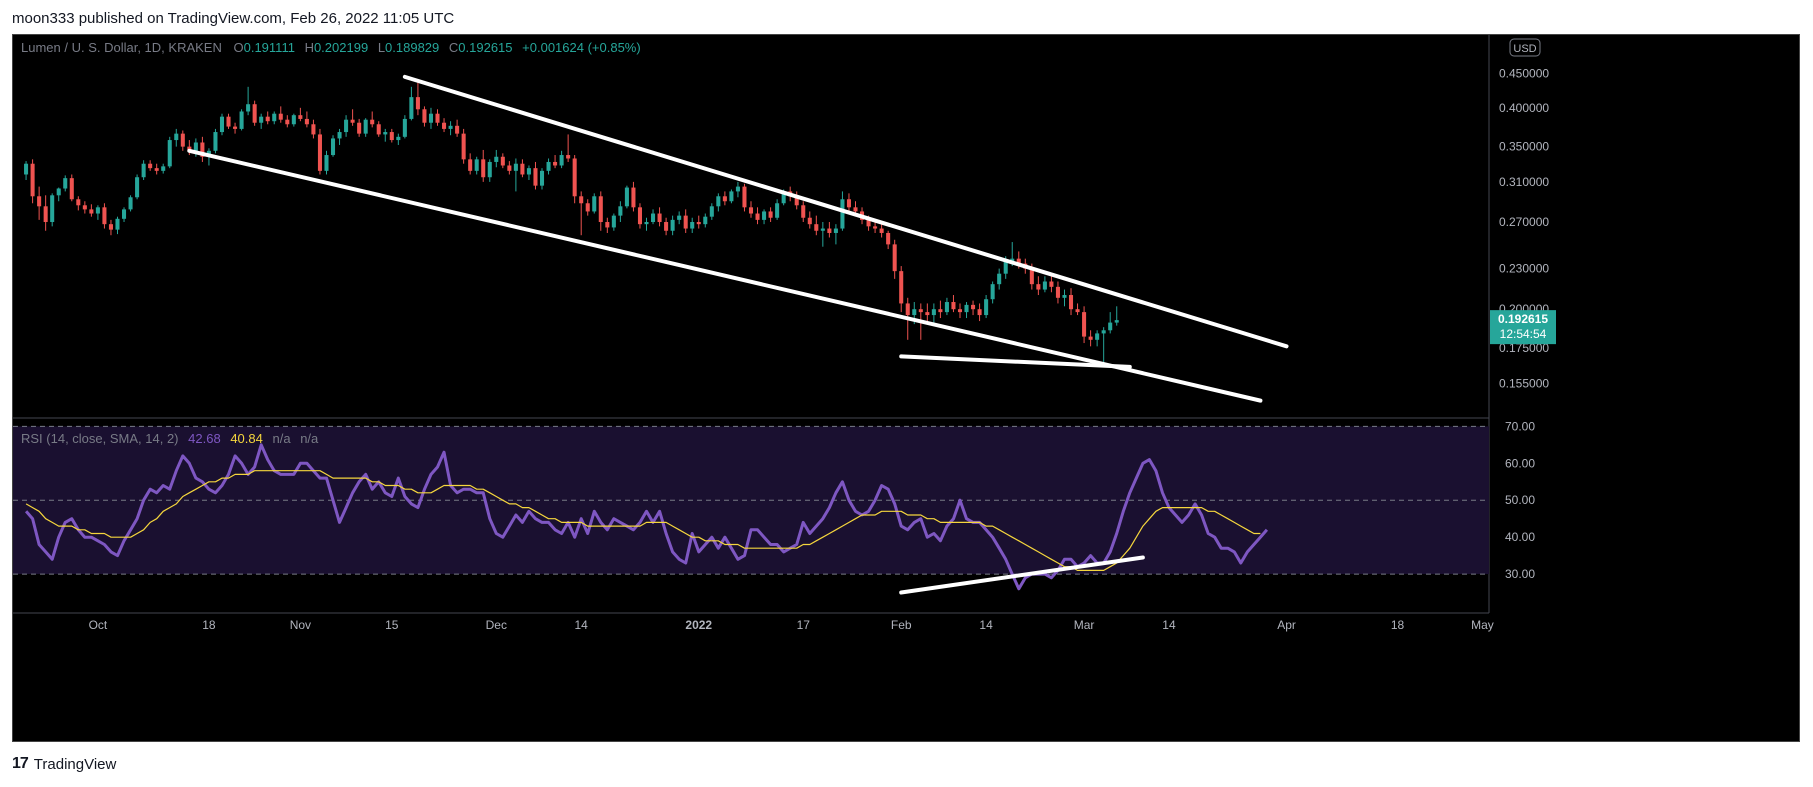 Image resolution: width=1813 pixels, height=787 pixels. I want to click on rsi-tick-label: 70.00, so click(1520, 426).